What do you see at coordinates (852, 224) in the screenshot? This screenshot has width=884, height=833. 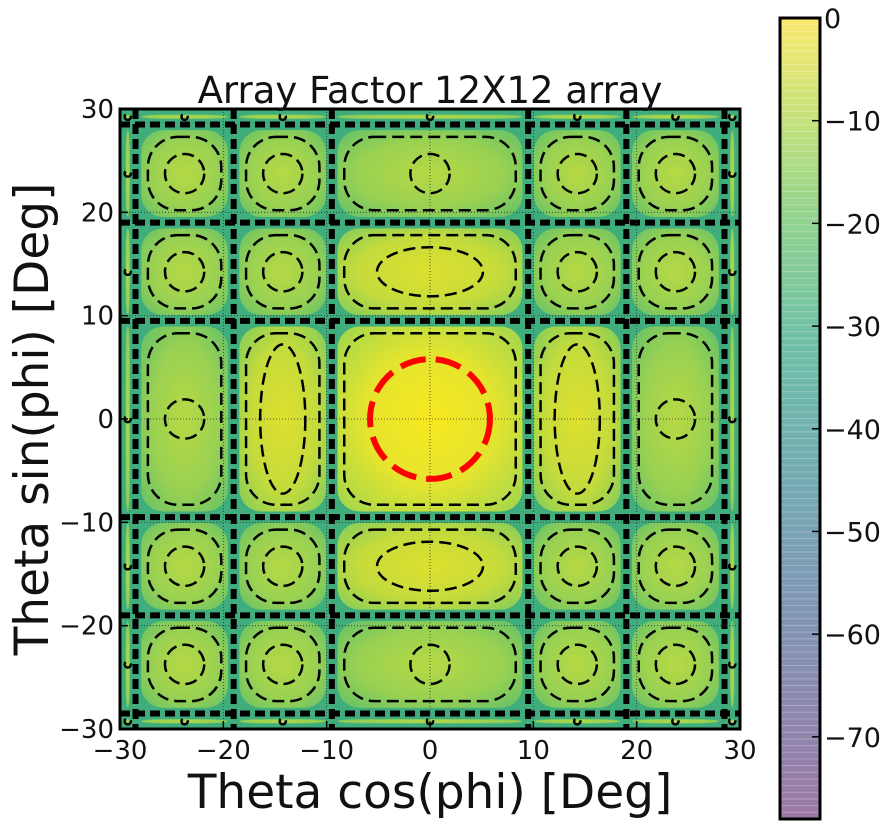 I see `colorbar-tick-label: −20` at bounding box center [852, 224].